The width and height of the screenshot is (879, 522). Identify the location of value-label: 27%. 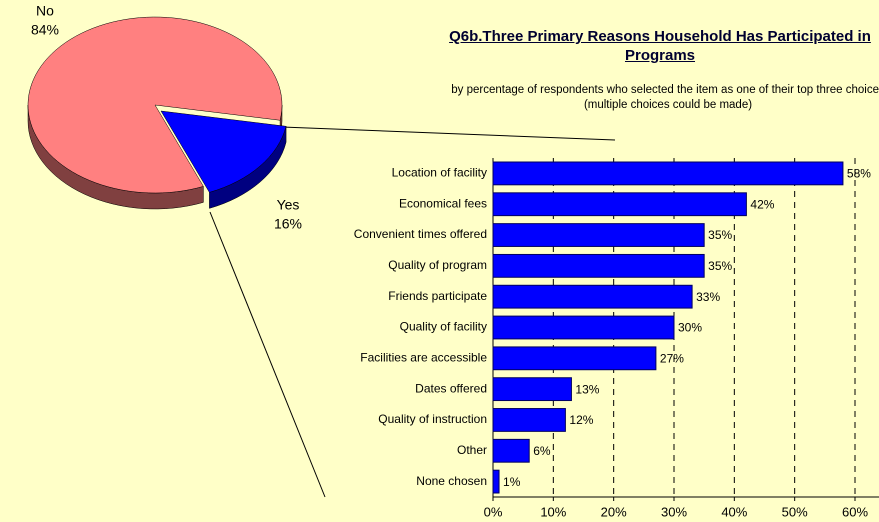
(672, 358).